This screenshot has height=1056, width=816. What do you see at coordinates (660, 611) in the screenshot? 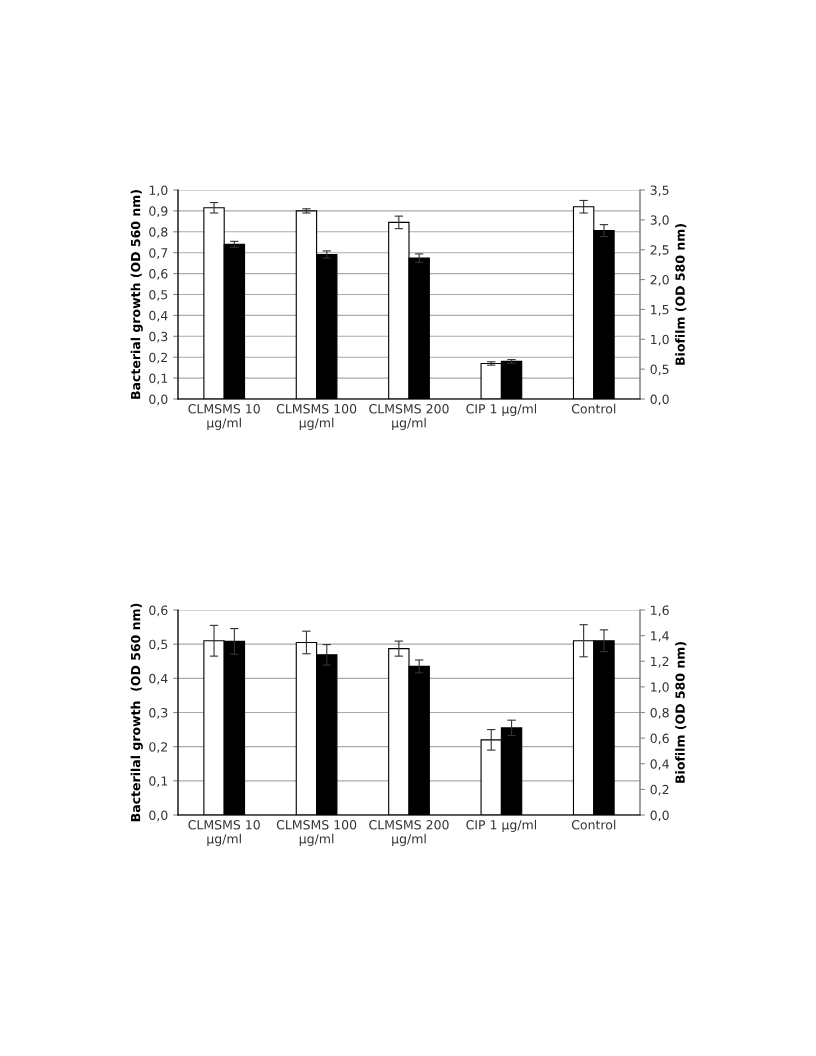
I see `y2-tick-label: 1,6` at bounding box center [660, 611].